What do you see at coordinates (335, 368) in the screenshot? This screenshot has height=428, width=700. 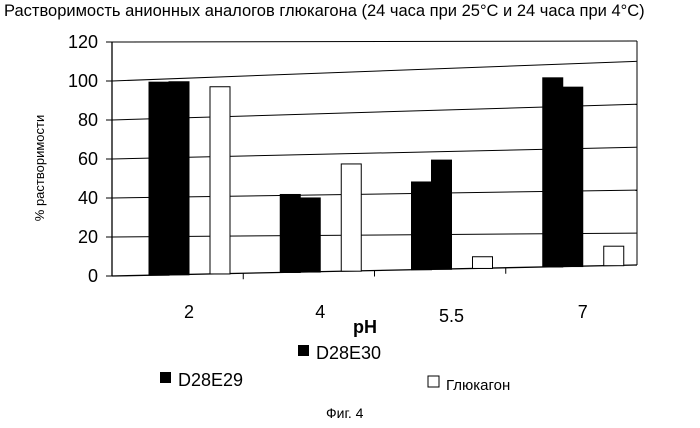 I see `legend: D28E30 D28E29 Глюкагон` at bounding box center [335, 368].